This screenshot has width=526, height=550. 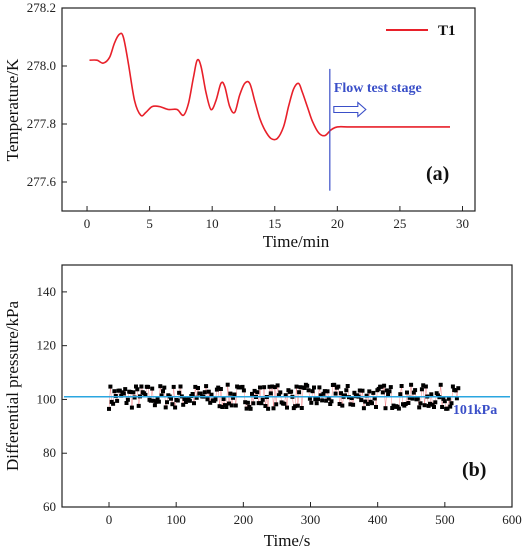 I want to click on y-axis-title-b: Differential pressure/kPa, so click(x=12, y=386).